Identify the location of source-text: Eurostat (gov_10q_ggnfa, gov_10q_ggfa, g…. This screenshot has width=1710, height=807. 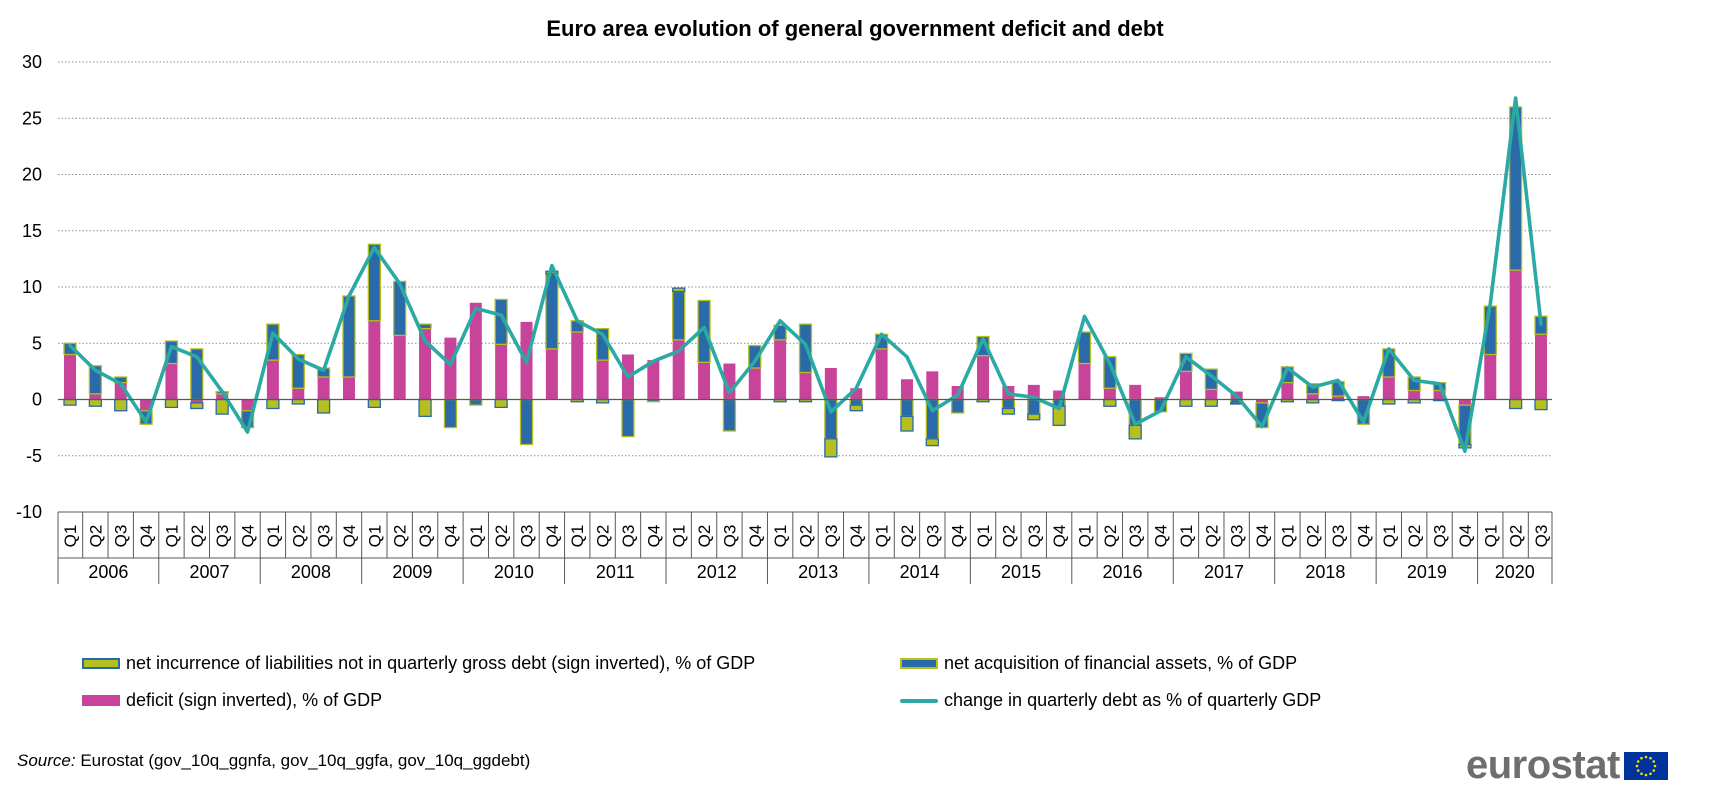
(303, 760).